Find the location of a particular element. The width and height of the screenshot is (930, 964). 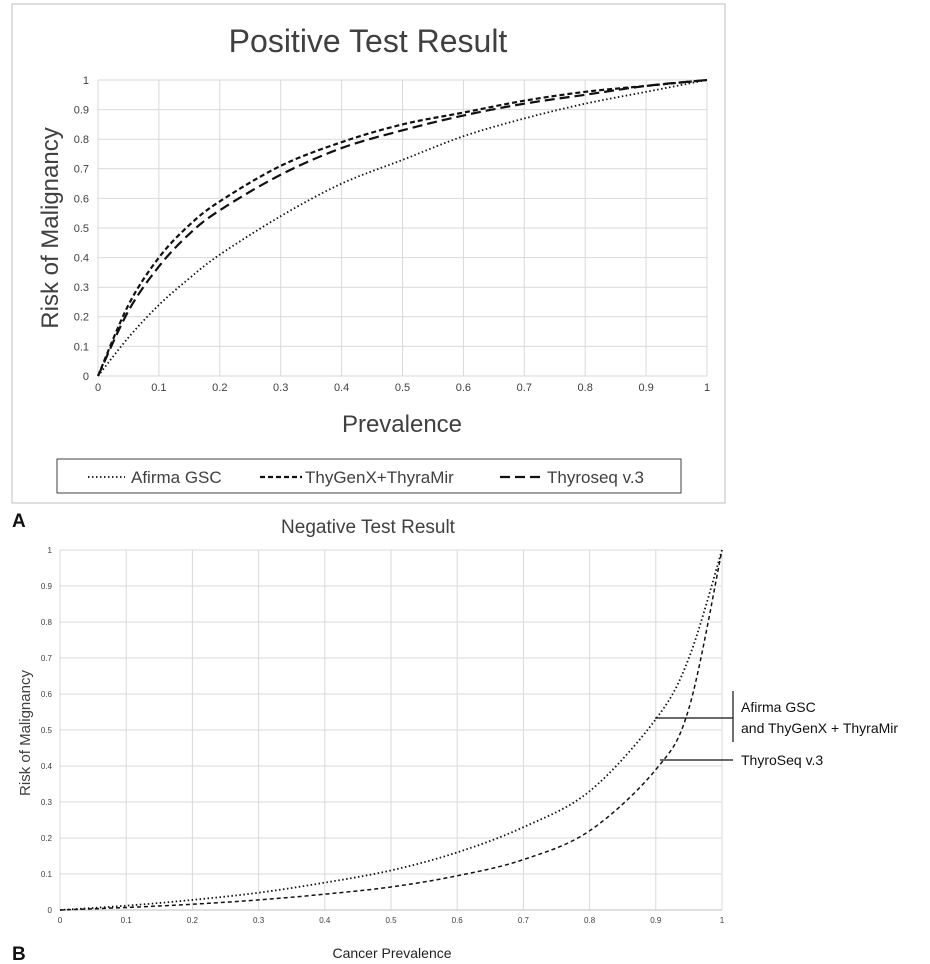

legend-thygenx-label: ThyGenX+ThyraMir is located at coordinates (379, 477).